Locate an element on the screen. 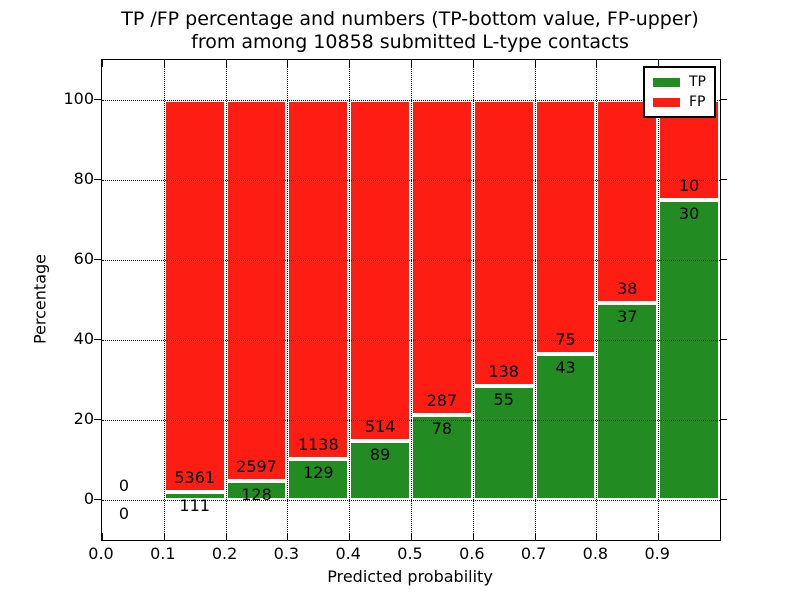 Image resolution: width=800 pixels, height=600 pixels. tp-count-label: 0 is located at coordinates (124, 513).